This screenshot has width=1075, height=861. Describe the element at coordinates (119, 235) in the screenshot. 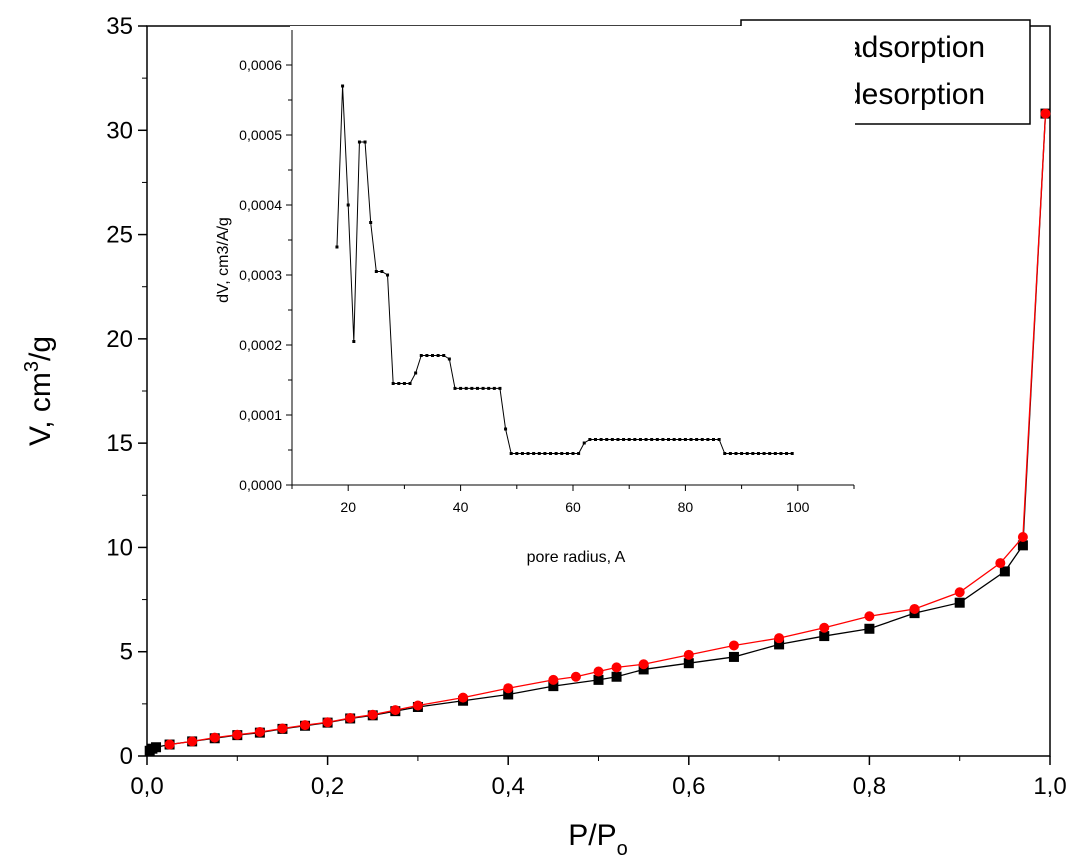

I see `main-y-tick-label: 25` at that location.